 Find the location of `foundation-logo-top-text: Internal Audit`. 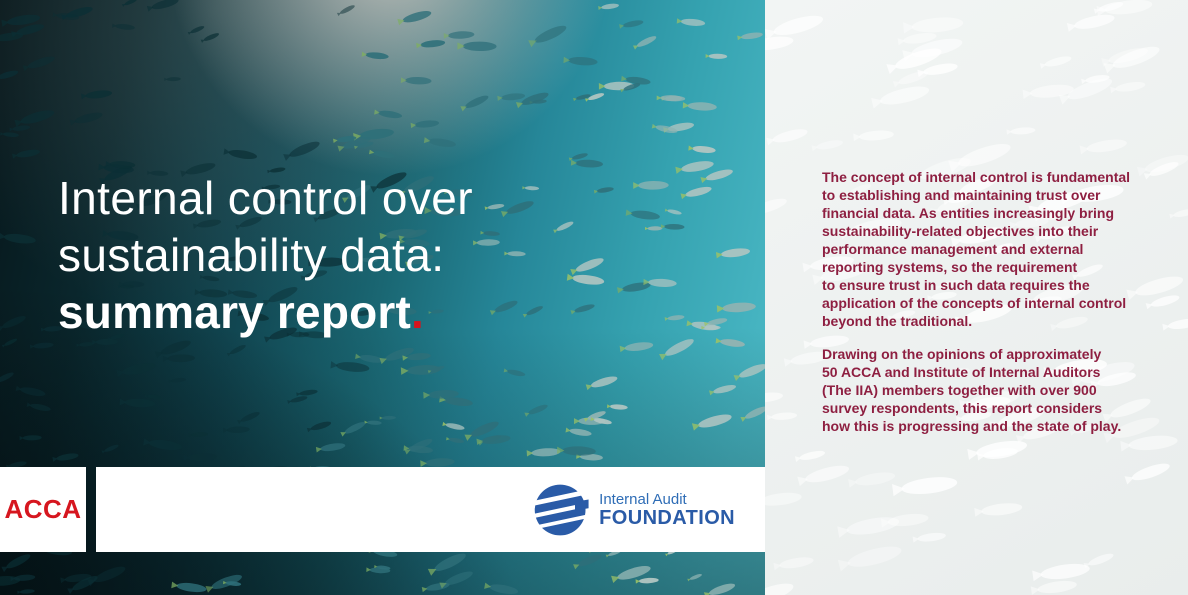

foundation-logo-top-text: Internal Audit is located at coordinates (643, 499).